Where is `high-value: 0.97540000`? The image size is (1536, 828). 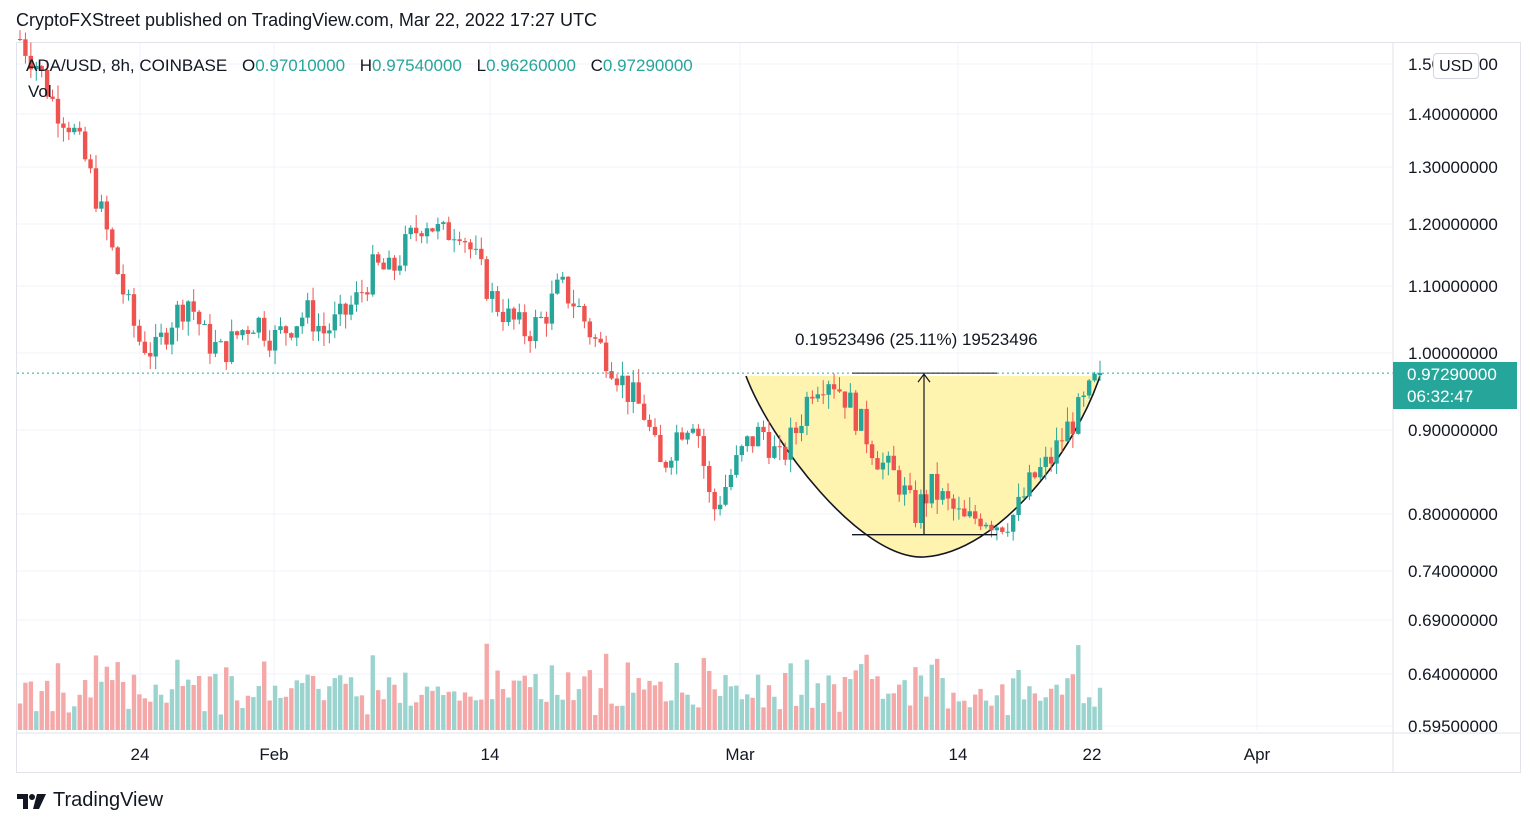 high-value: 0.97540000 is located at coordinates (417, 65).